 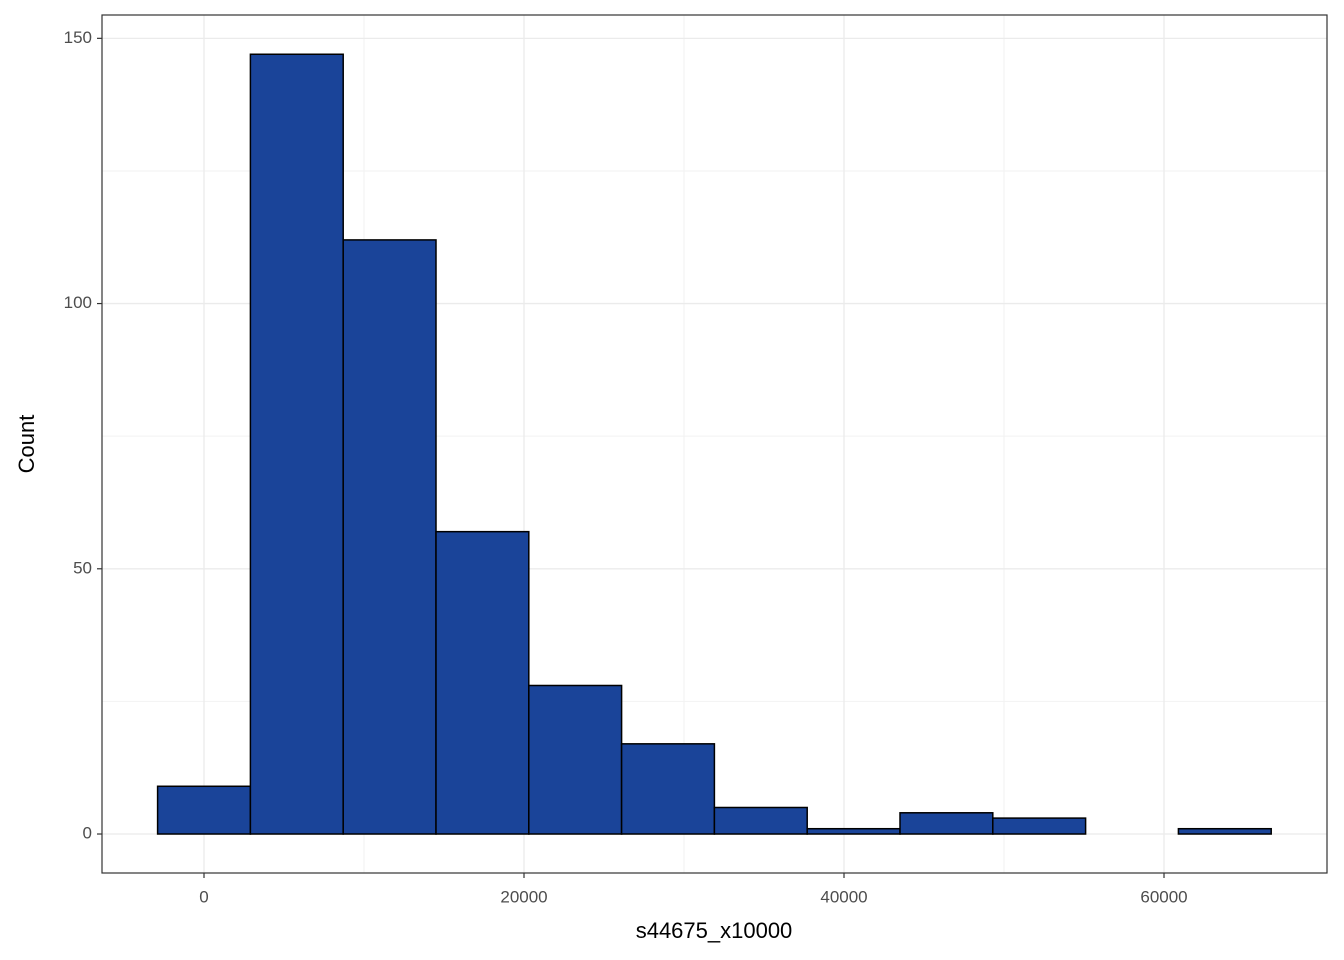 I want to click on y-tick-label: 150, so click(x=78, y=37).